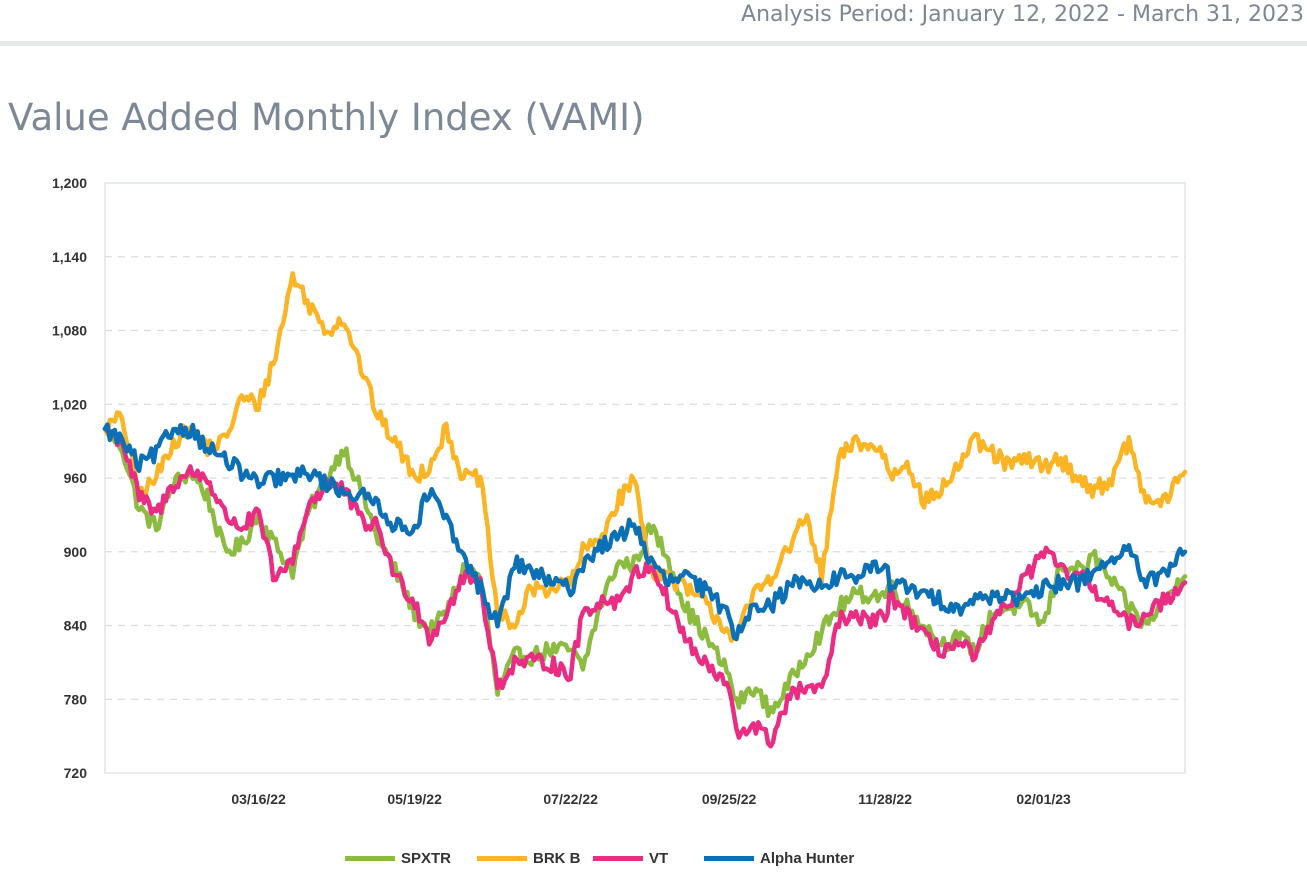  I want to click on legend-label: VT, so click(659, 858).